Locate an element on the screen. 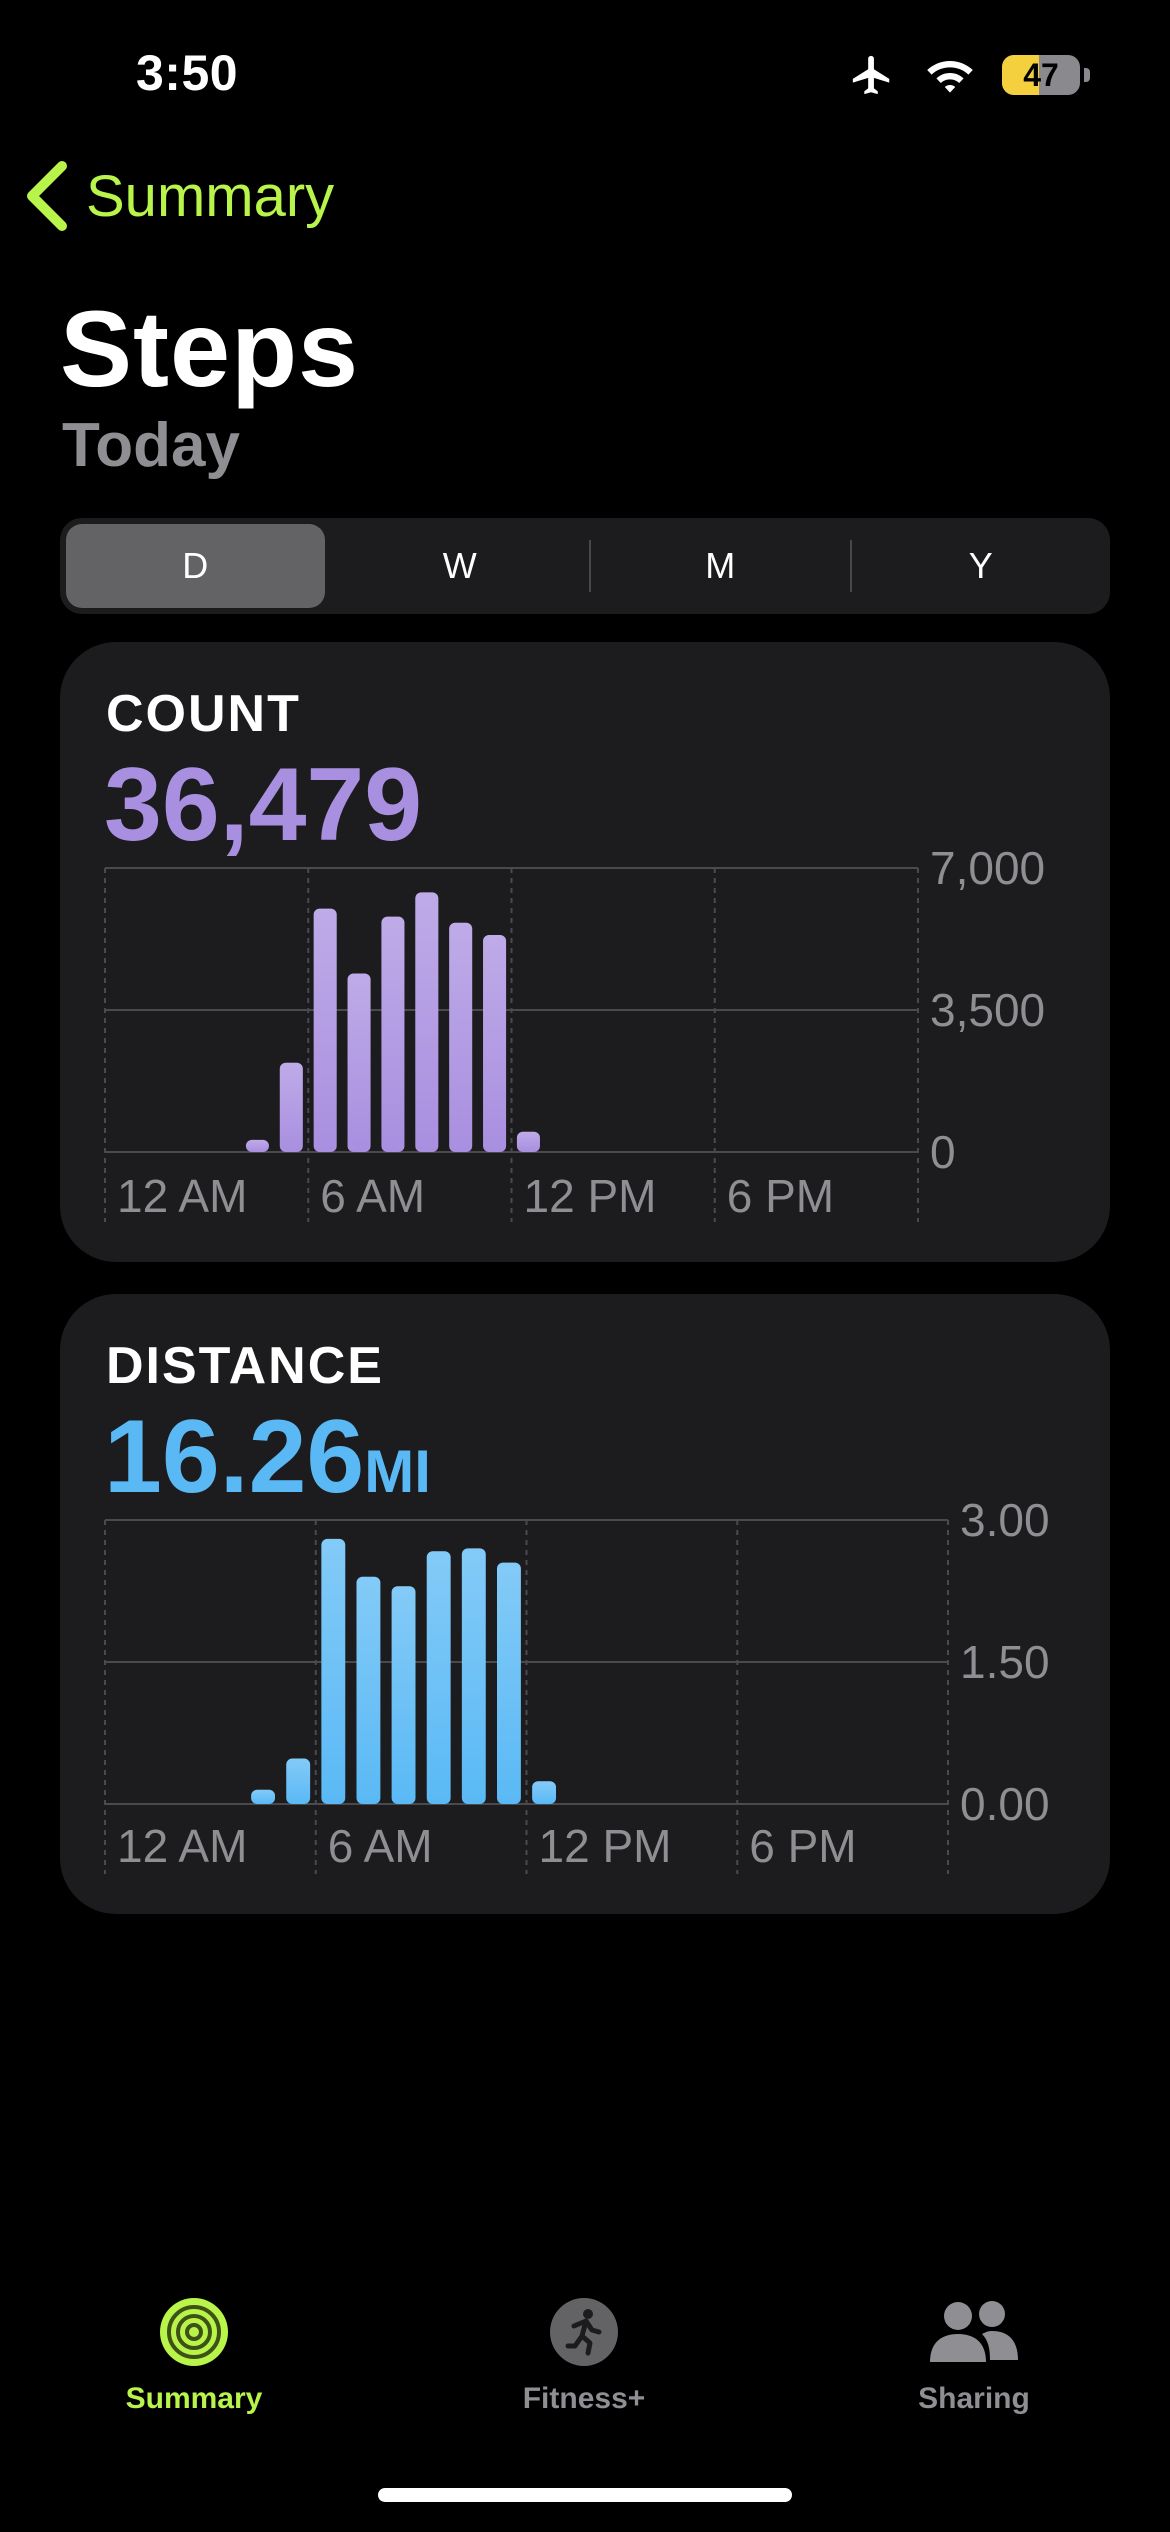  segment-month: M is located at coordinates (720, 565).